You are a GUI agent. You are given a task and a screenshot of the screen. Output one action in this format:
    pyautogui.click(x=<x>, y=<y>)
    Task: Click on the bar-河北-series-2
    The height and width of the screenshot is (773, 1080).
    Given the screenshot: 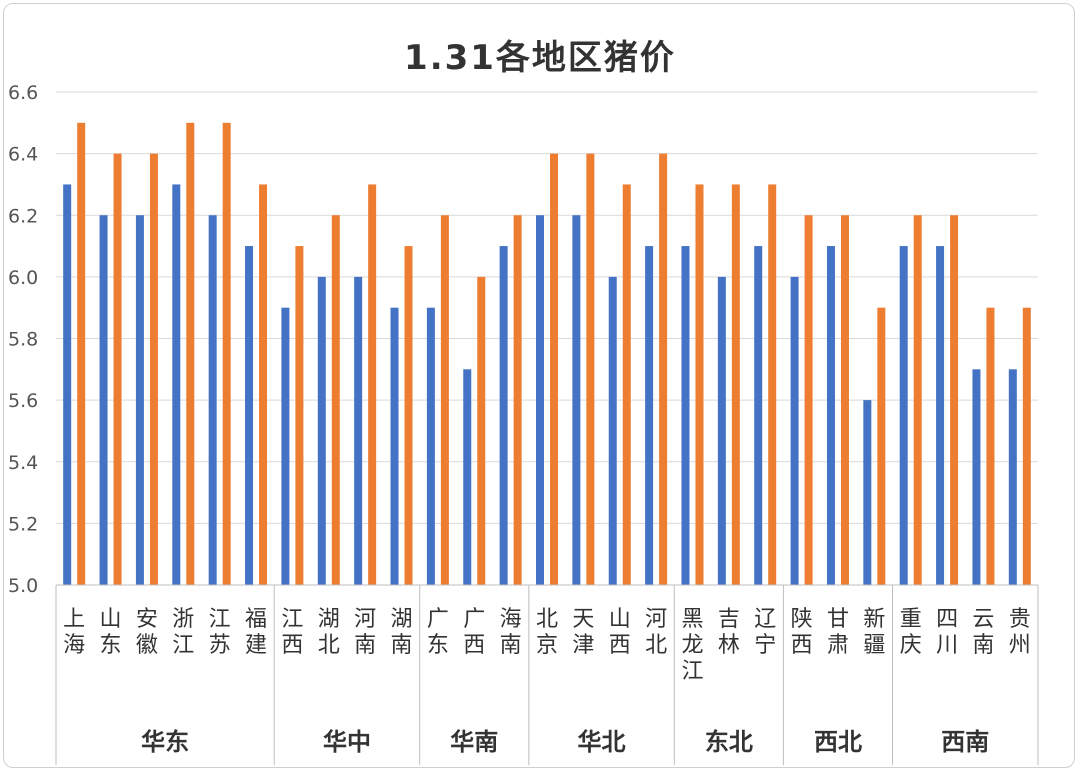 What is the action you would take?
    pyautogui.click(x=663, y=369)
    